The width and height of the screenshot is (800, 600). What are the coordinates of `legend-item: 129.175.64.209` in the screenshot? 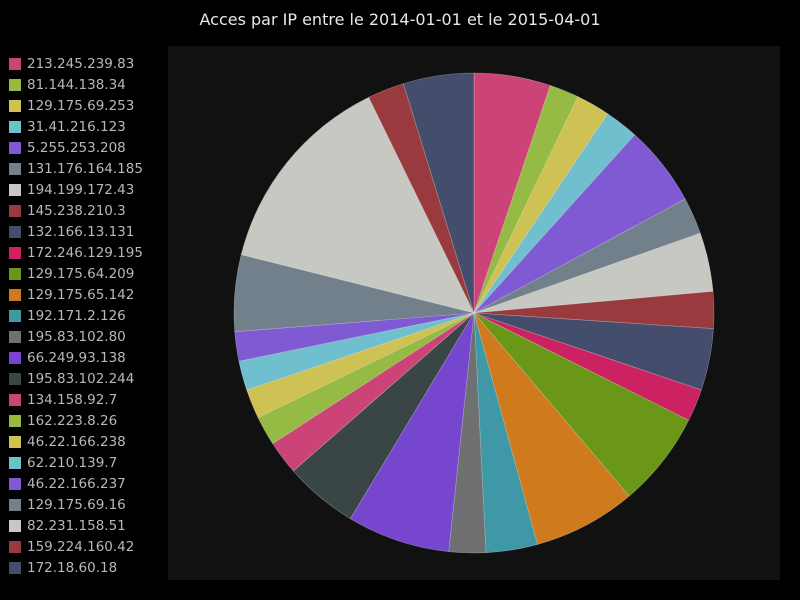 It's located at (91, 273).